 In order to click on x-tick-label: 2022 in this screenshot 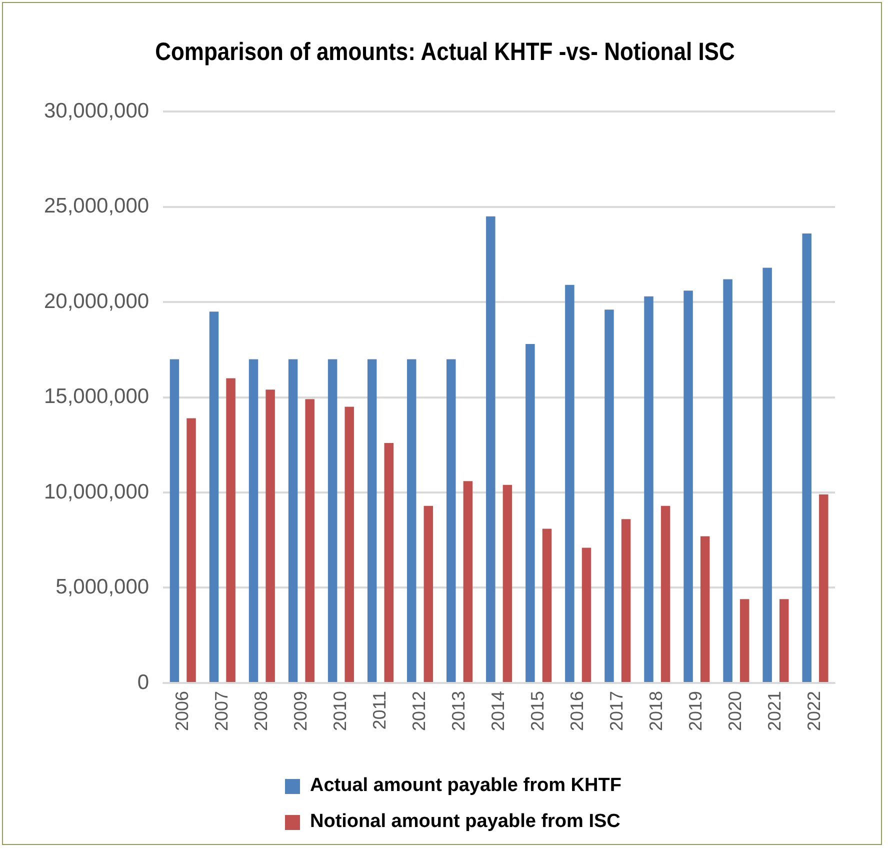, I will do `click(814, 711)`.